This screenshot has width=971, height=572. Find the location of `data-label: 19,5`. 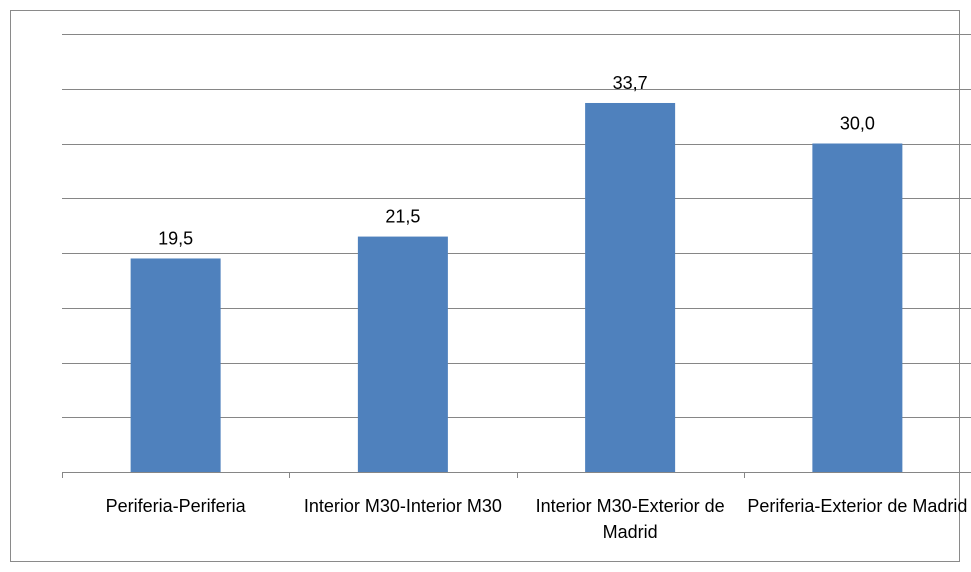

data-label: 19,5 is located at coordinates (175, 238).